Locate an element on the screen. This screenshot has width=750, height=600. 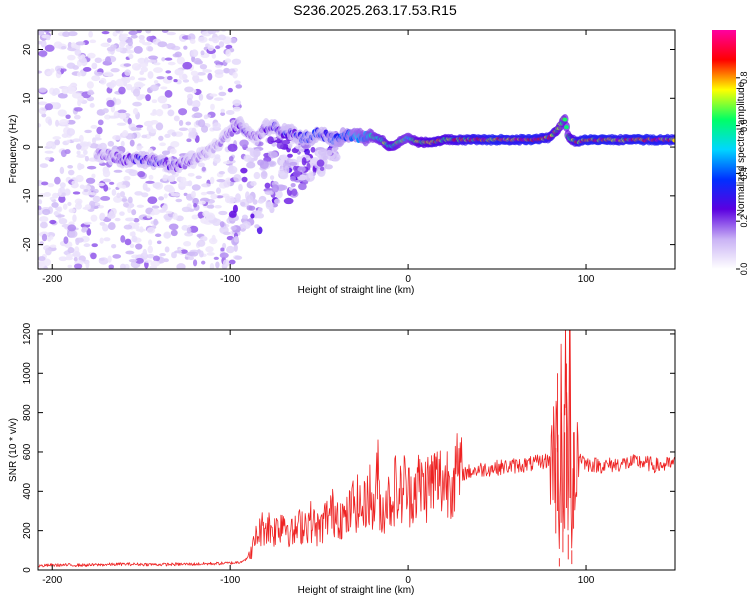
chart-title: S236.2025.263.17.53.R15 is located at coordinates (375, 10).